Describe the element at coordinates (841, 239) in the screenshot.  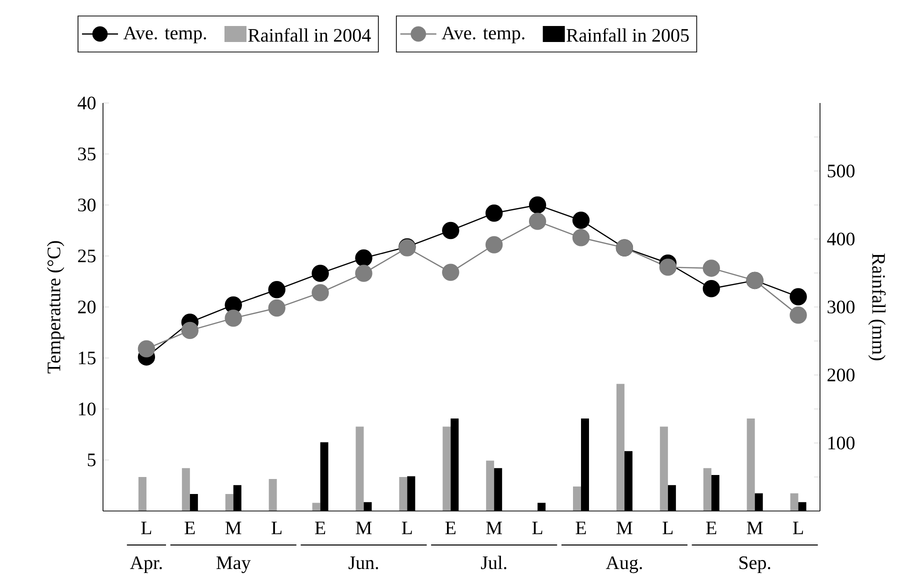
I see `y2-tick-label: 400` at that location.